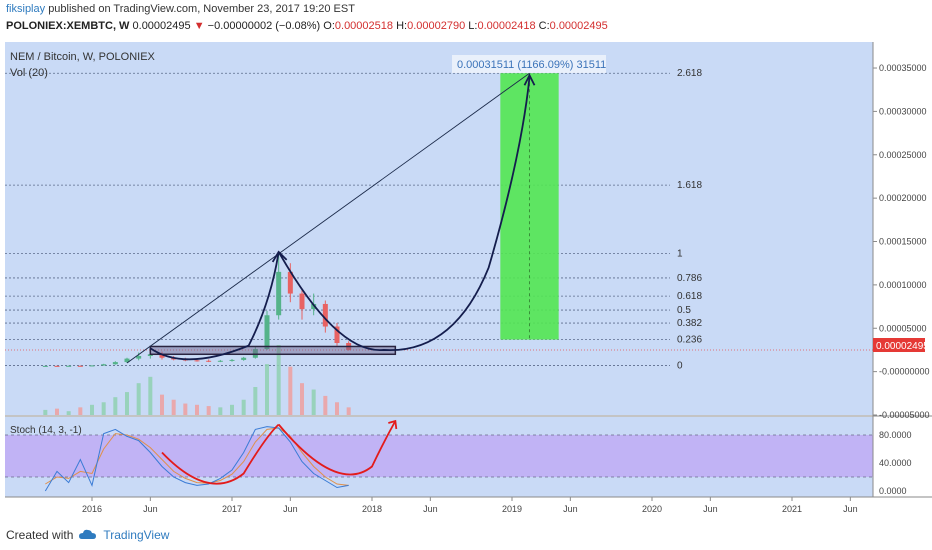 Image resolution: width=932 pixels, height=550 pixels. What do you see at coordinates (337, 448) in the screenshot?
I see `stoch-cup-right-curve` at bounding box center [337, 448].